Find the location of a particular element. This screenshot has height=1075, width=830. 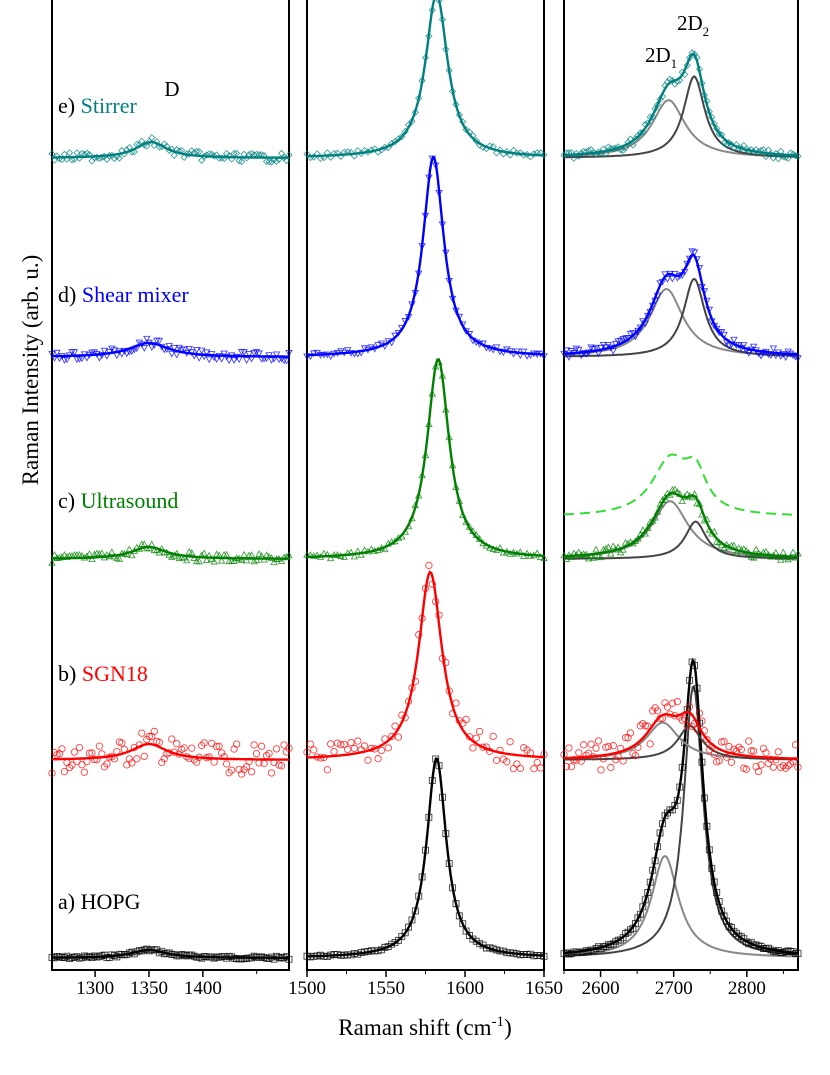

peak-label-2d1: 2D1 is located at coordinates (661, 57).